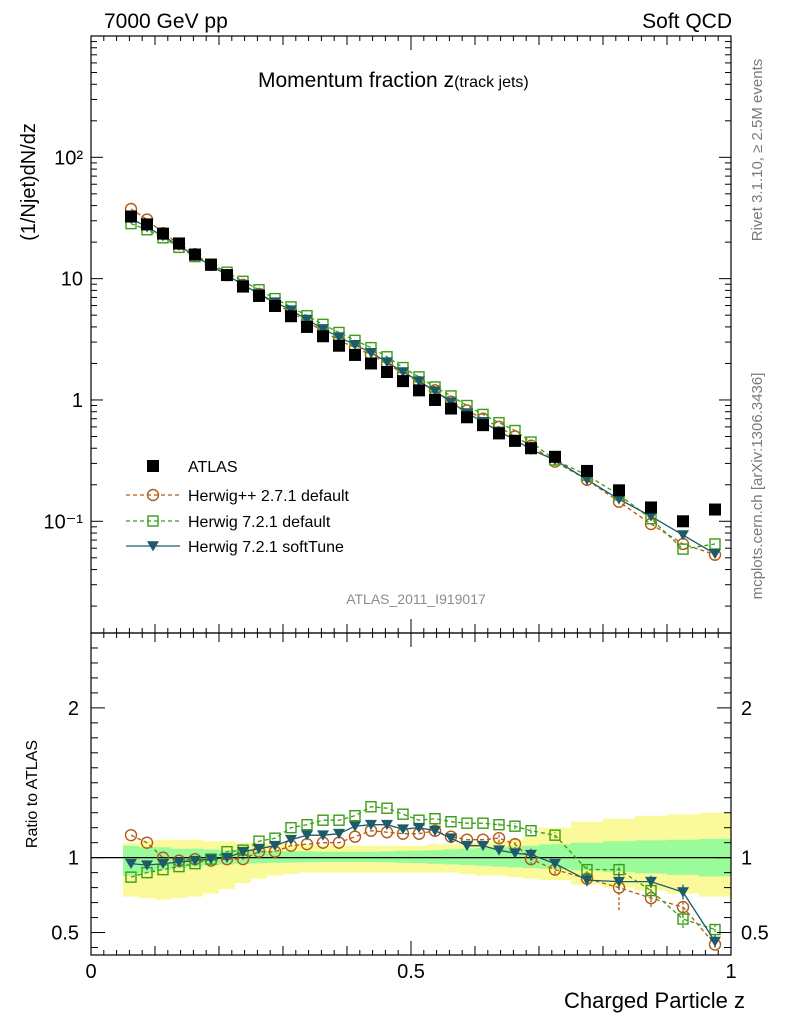 The width and height of the screenshot is (786, 1024). Describe the element at coordinates (213, 467) in the screenshot. I see `legend-label-0: ATLAS` at that location.